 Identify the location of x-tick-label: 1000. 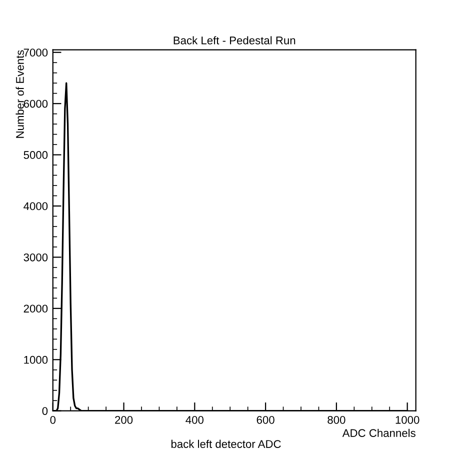
(408, 420).